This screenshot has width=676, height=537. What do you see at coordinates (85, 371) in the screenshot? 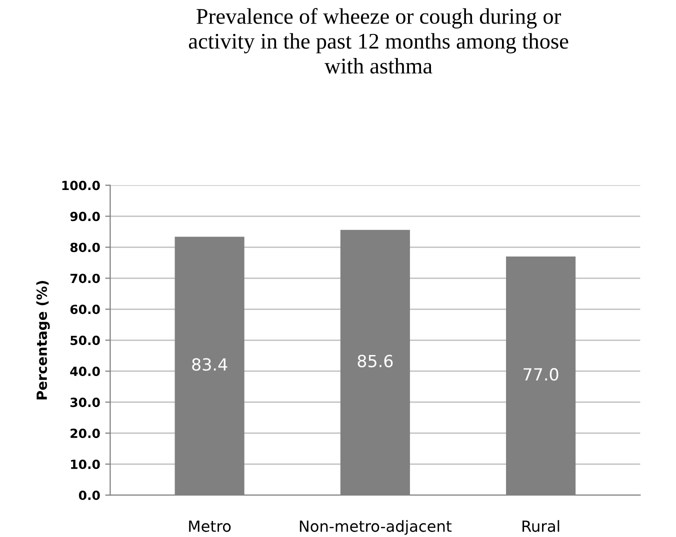
I see `y-tick-label: 40.0` at bounding box center [85, 371].